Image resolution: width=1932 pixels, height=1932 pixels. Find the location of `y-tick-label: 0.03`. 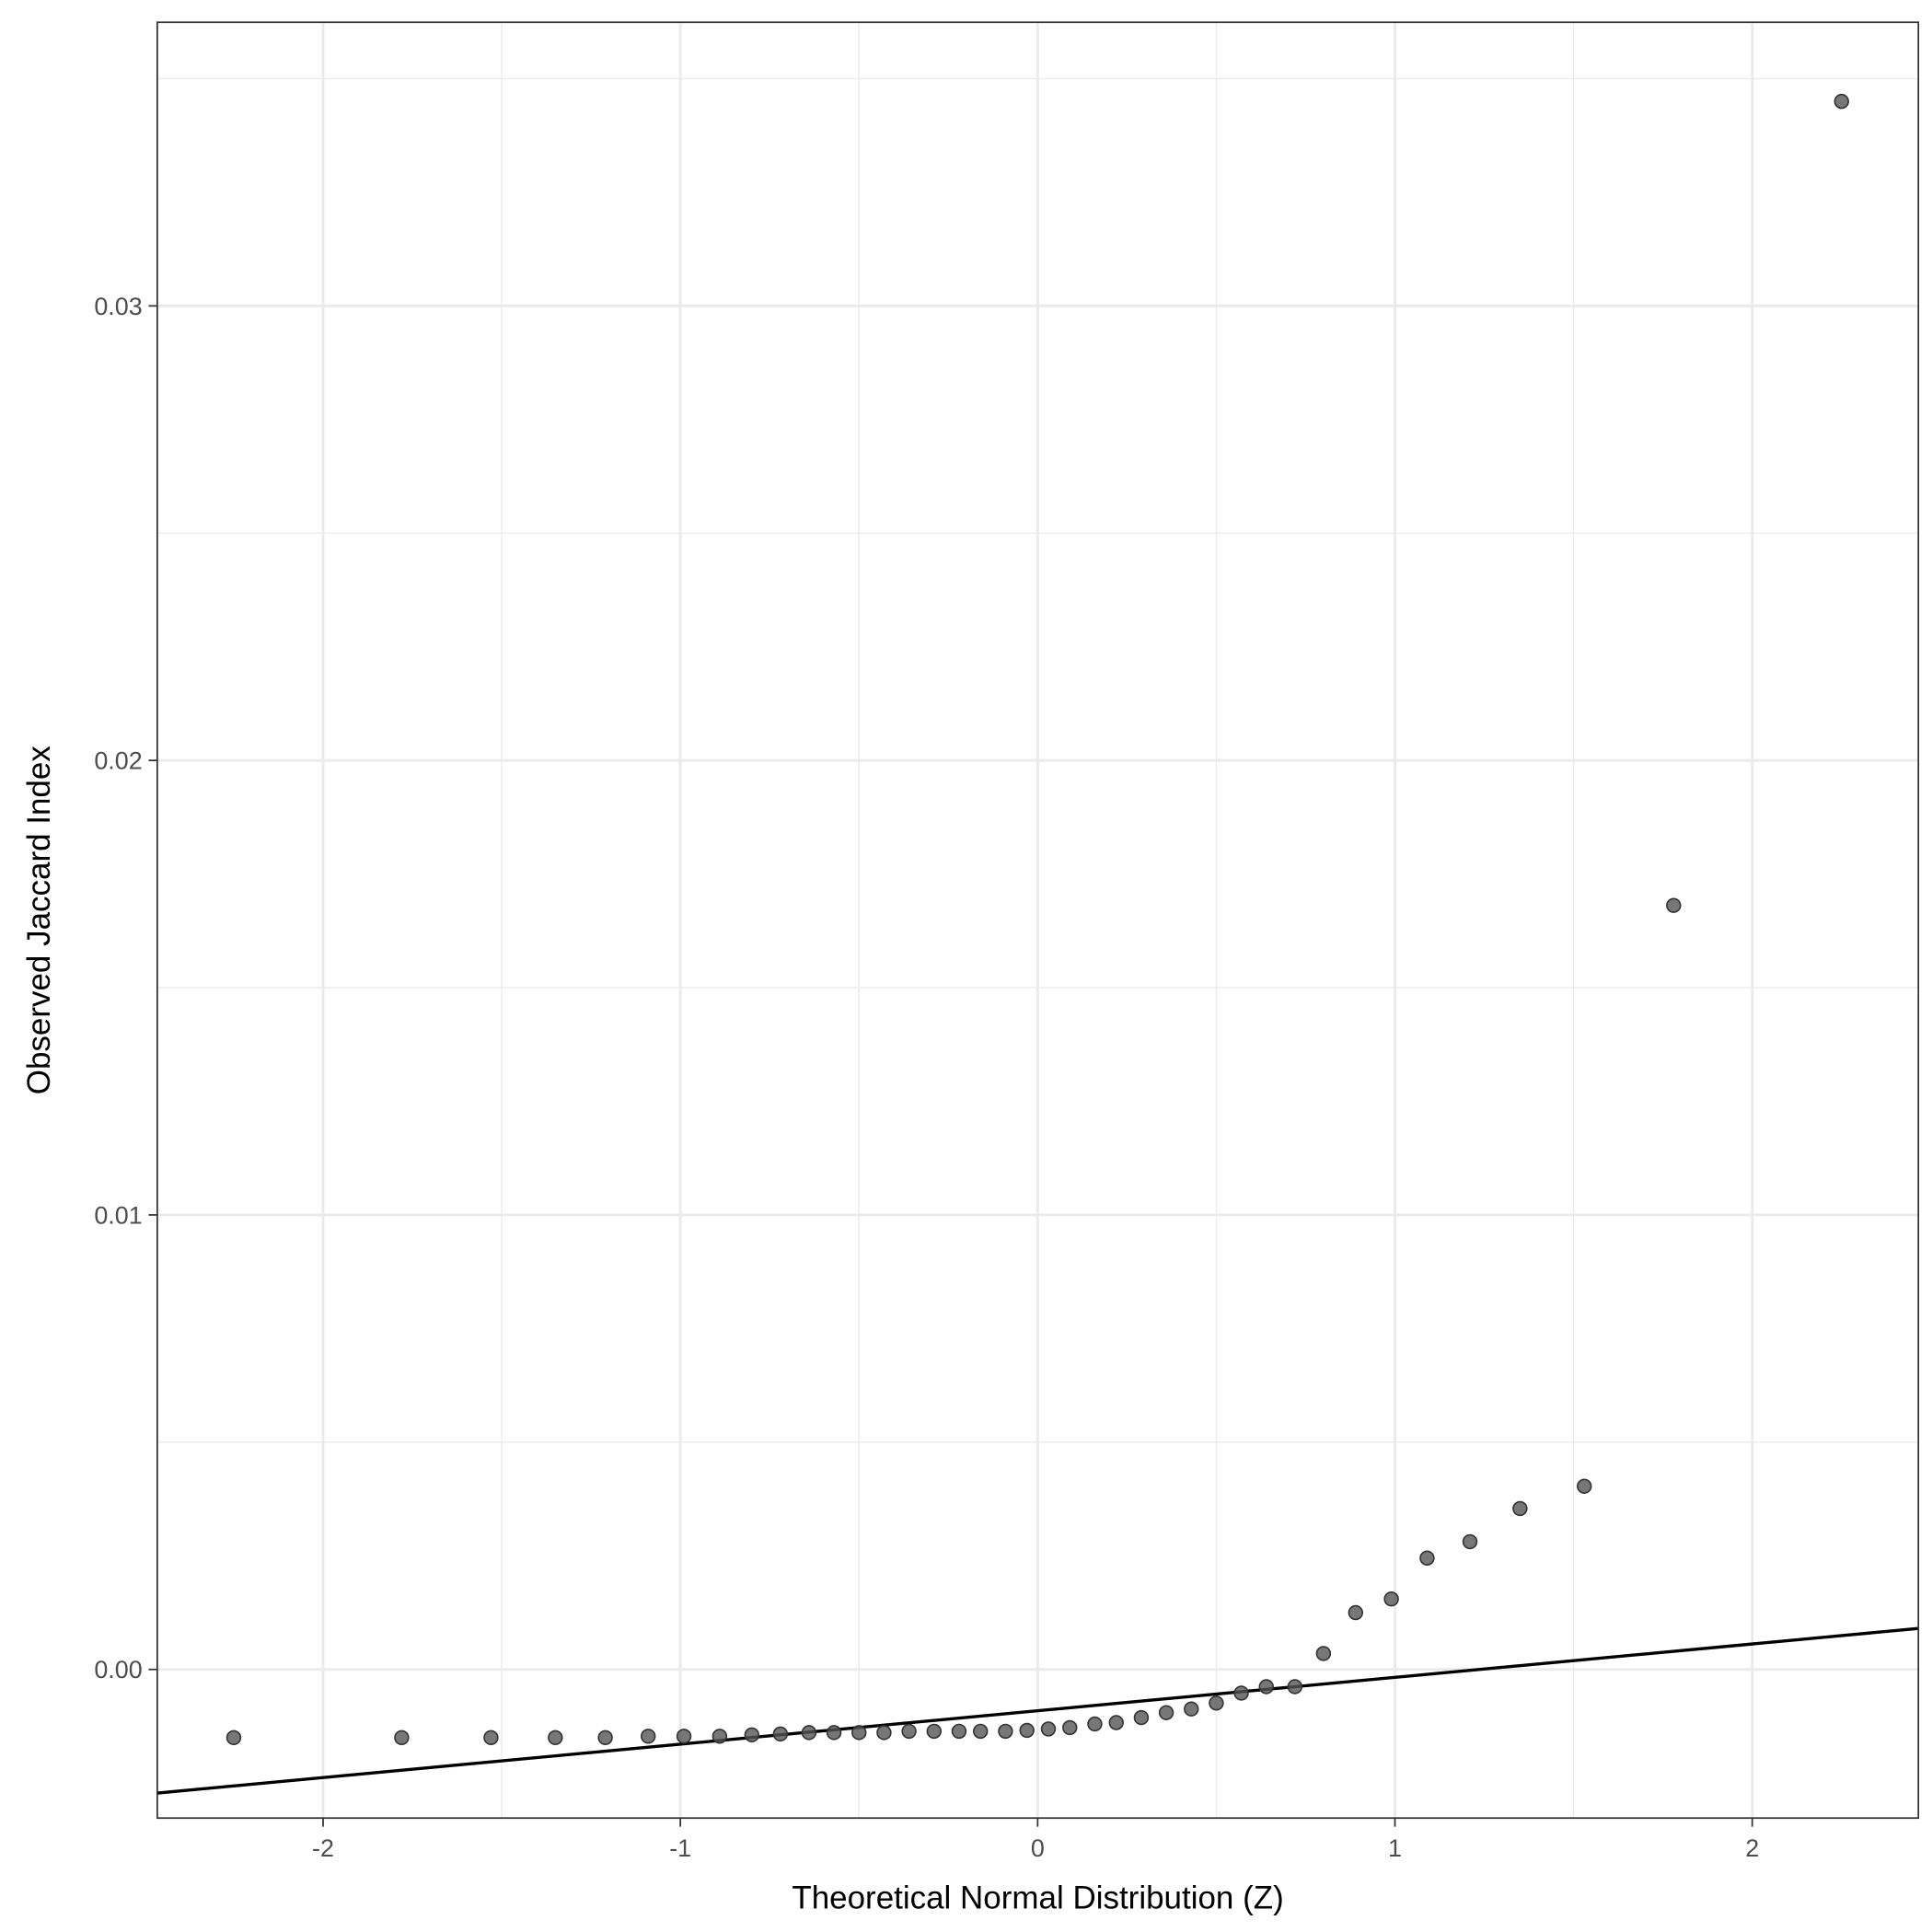

y-tick-label: 0.03 is located at coordinates (118, 307).